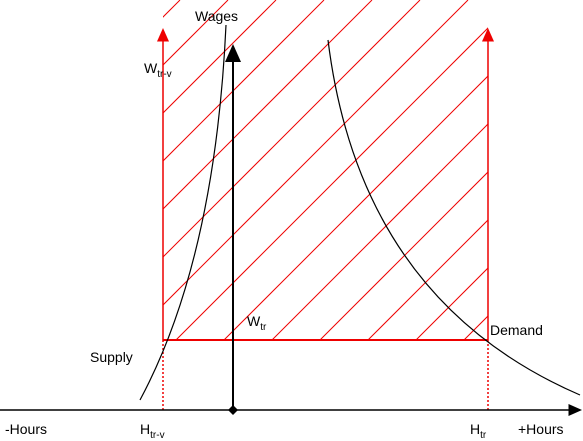 This screenshot has height=441, width=583. What do you see at coordinates (183, 212) in the screenshot?
I see `supply-curve` at bounding box center [183, 212].